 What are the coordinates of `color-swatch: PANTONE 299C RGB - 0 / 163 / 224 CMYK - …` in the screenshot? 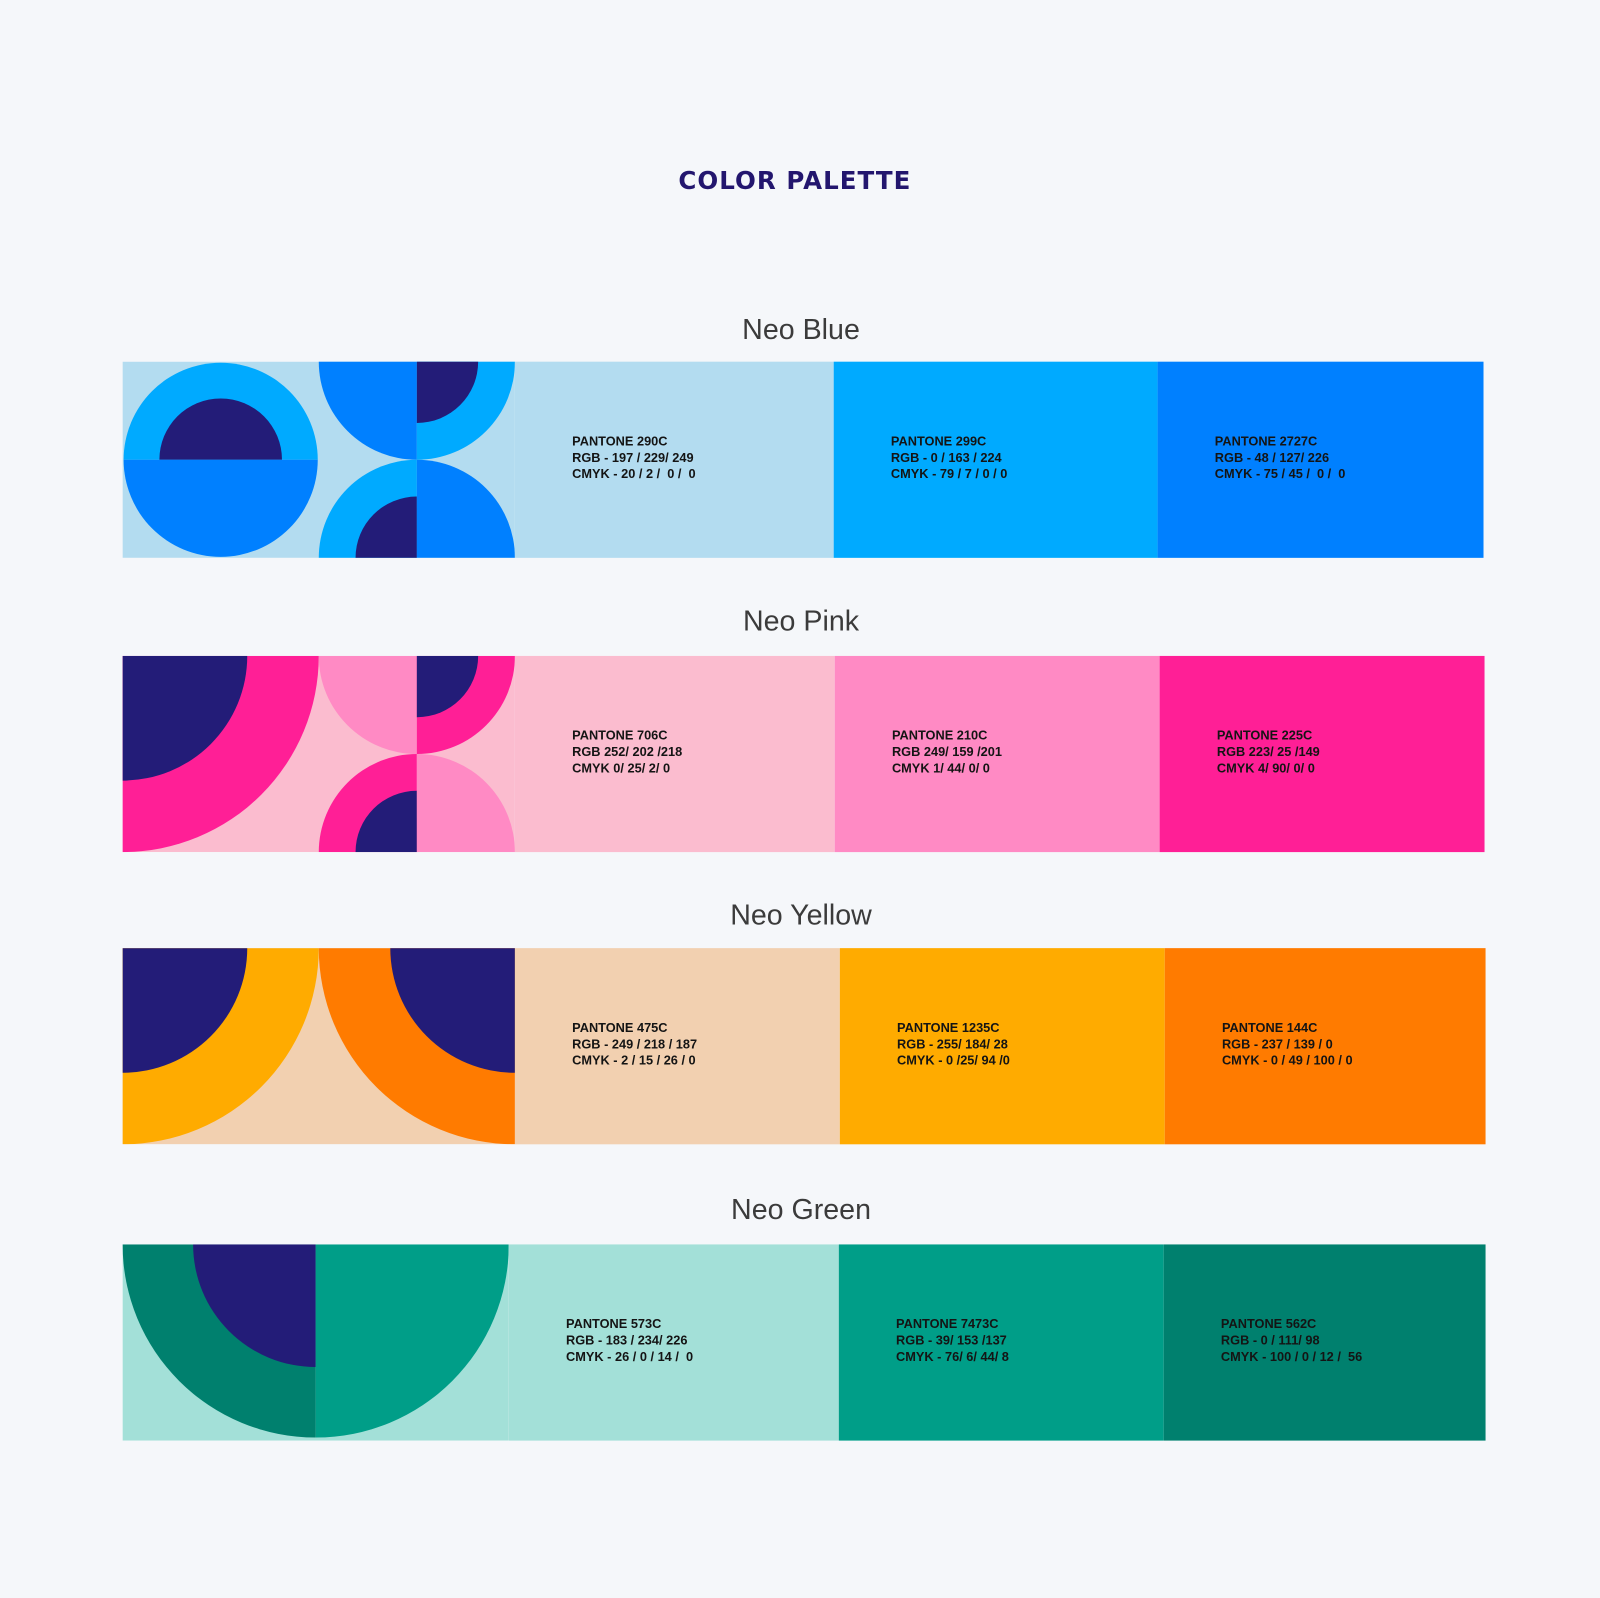 It's located at (995, 459).